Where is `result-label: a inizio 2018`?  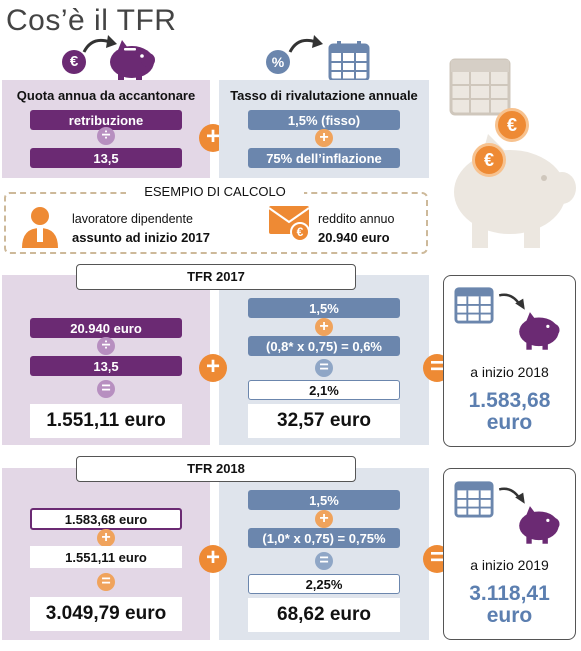 result-label: a inizio 2018 is located at coordinates (509, 372).